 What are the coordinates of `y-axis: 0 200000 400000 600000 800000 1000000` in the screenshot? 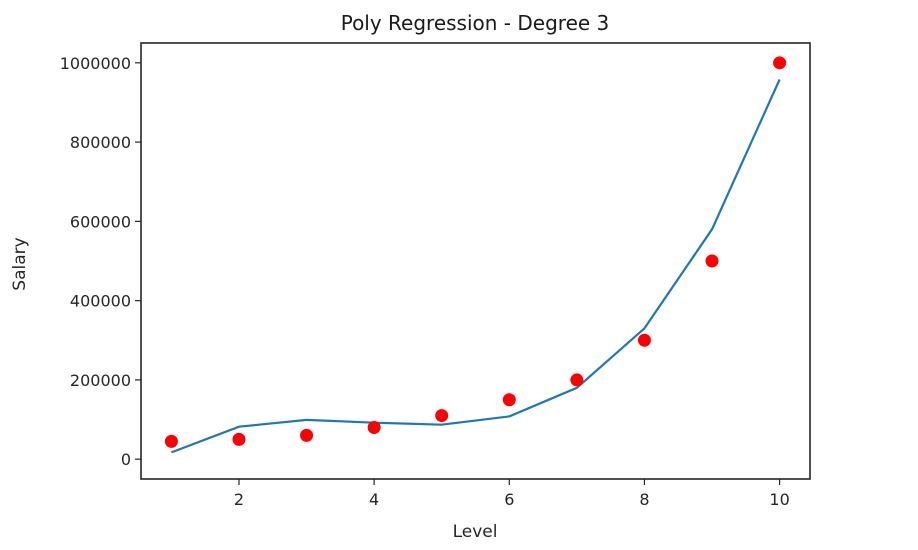 It's located at (100, 261).